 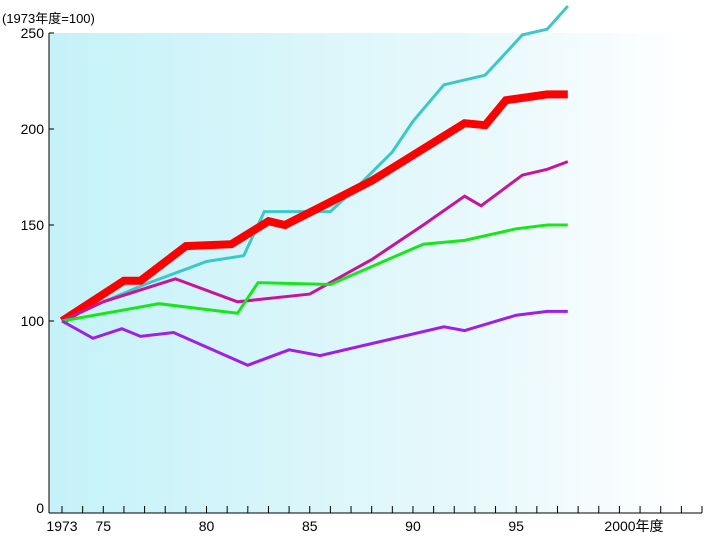 What do you see at coordinates (33, 225) in the screenshot?
I see `y-tick-label: 150` at bounding box center [33, 225].